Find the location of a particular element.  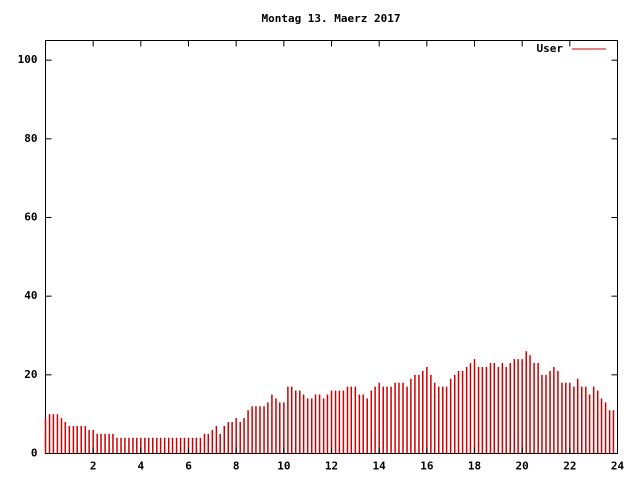

x-tick-label: 6 is located at coordinates (188, 466).